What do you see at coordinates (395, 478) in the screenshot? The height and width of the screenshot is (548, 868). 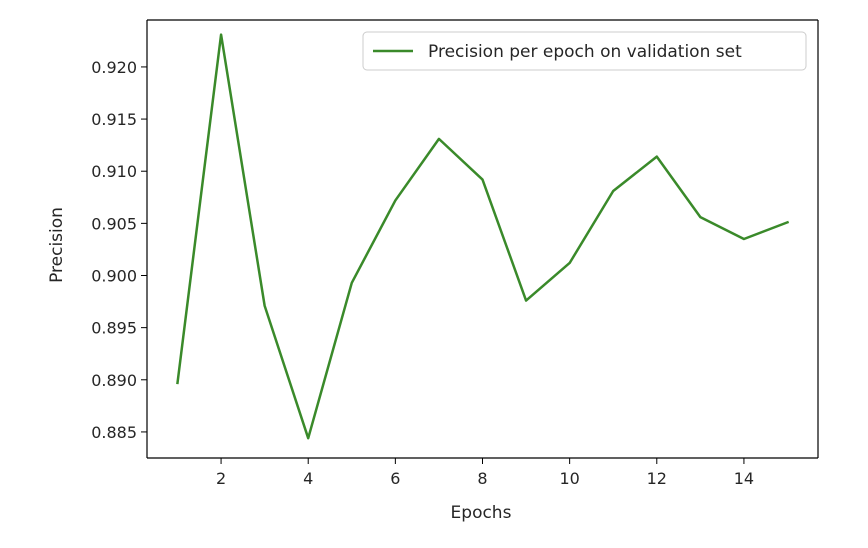 I see `x-tick-label: 6` at bounding box center [395, 478].